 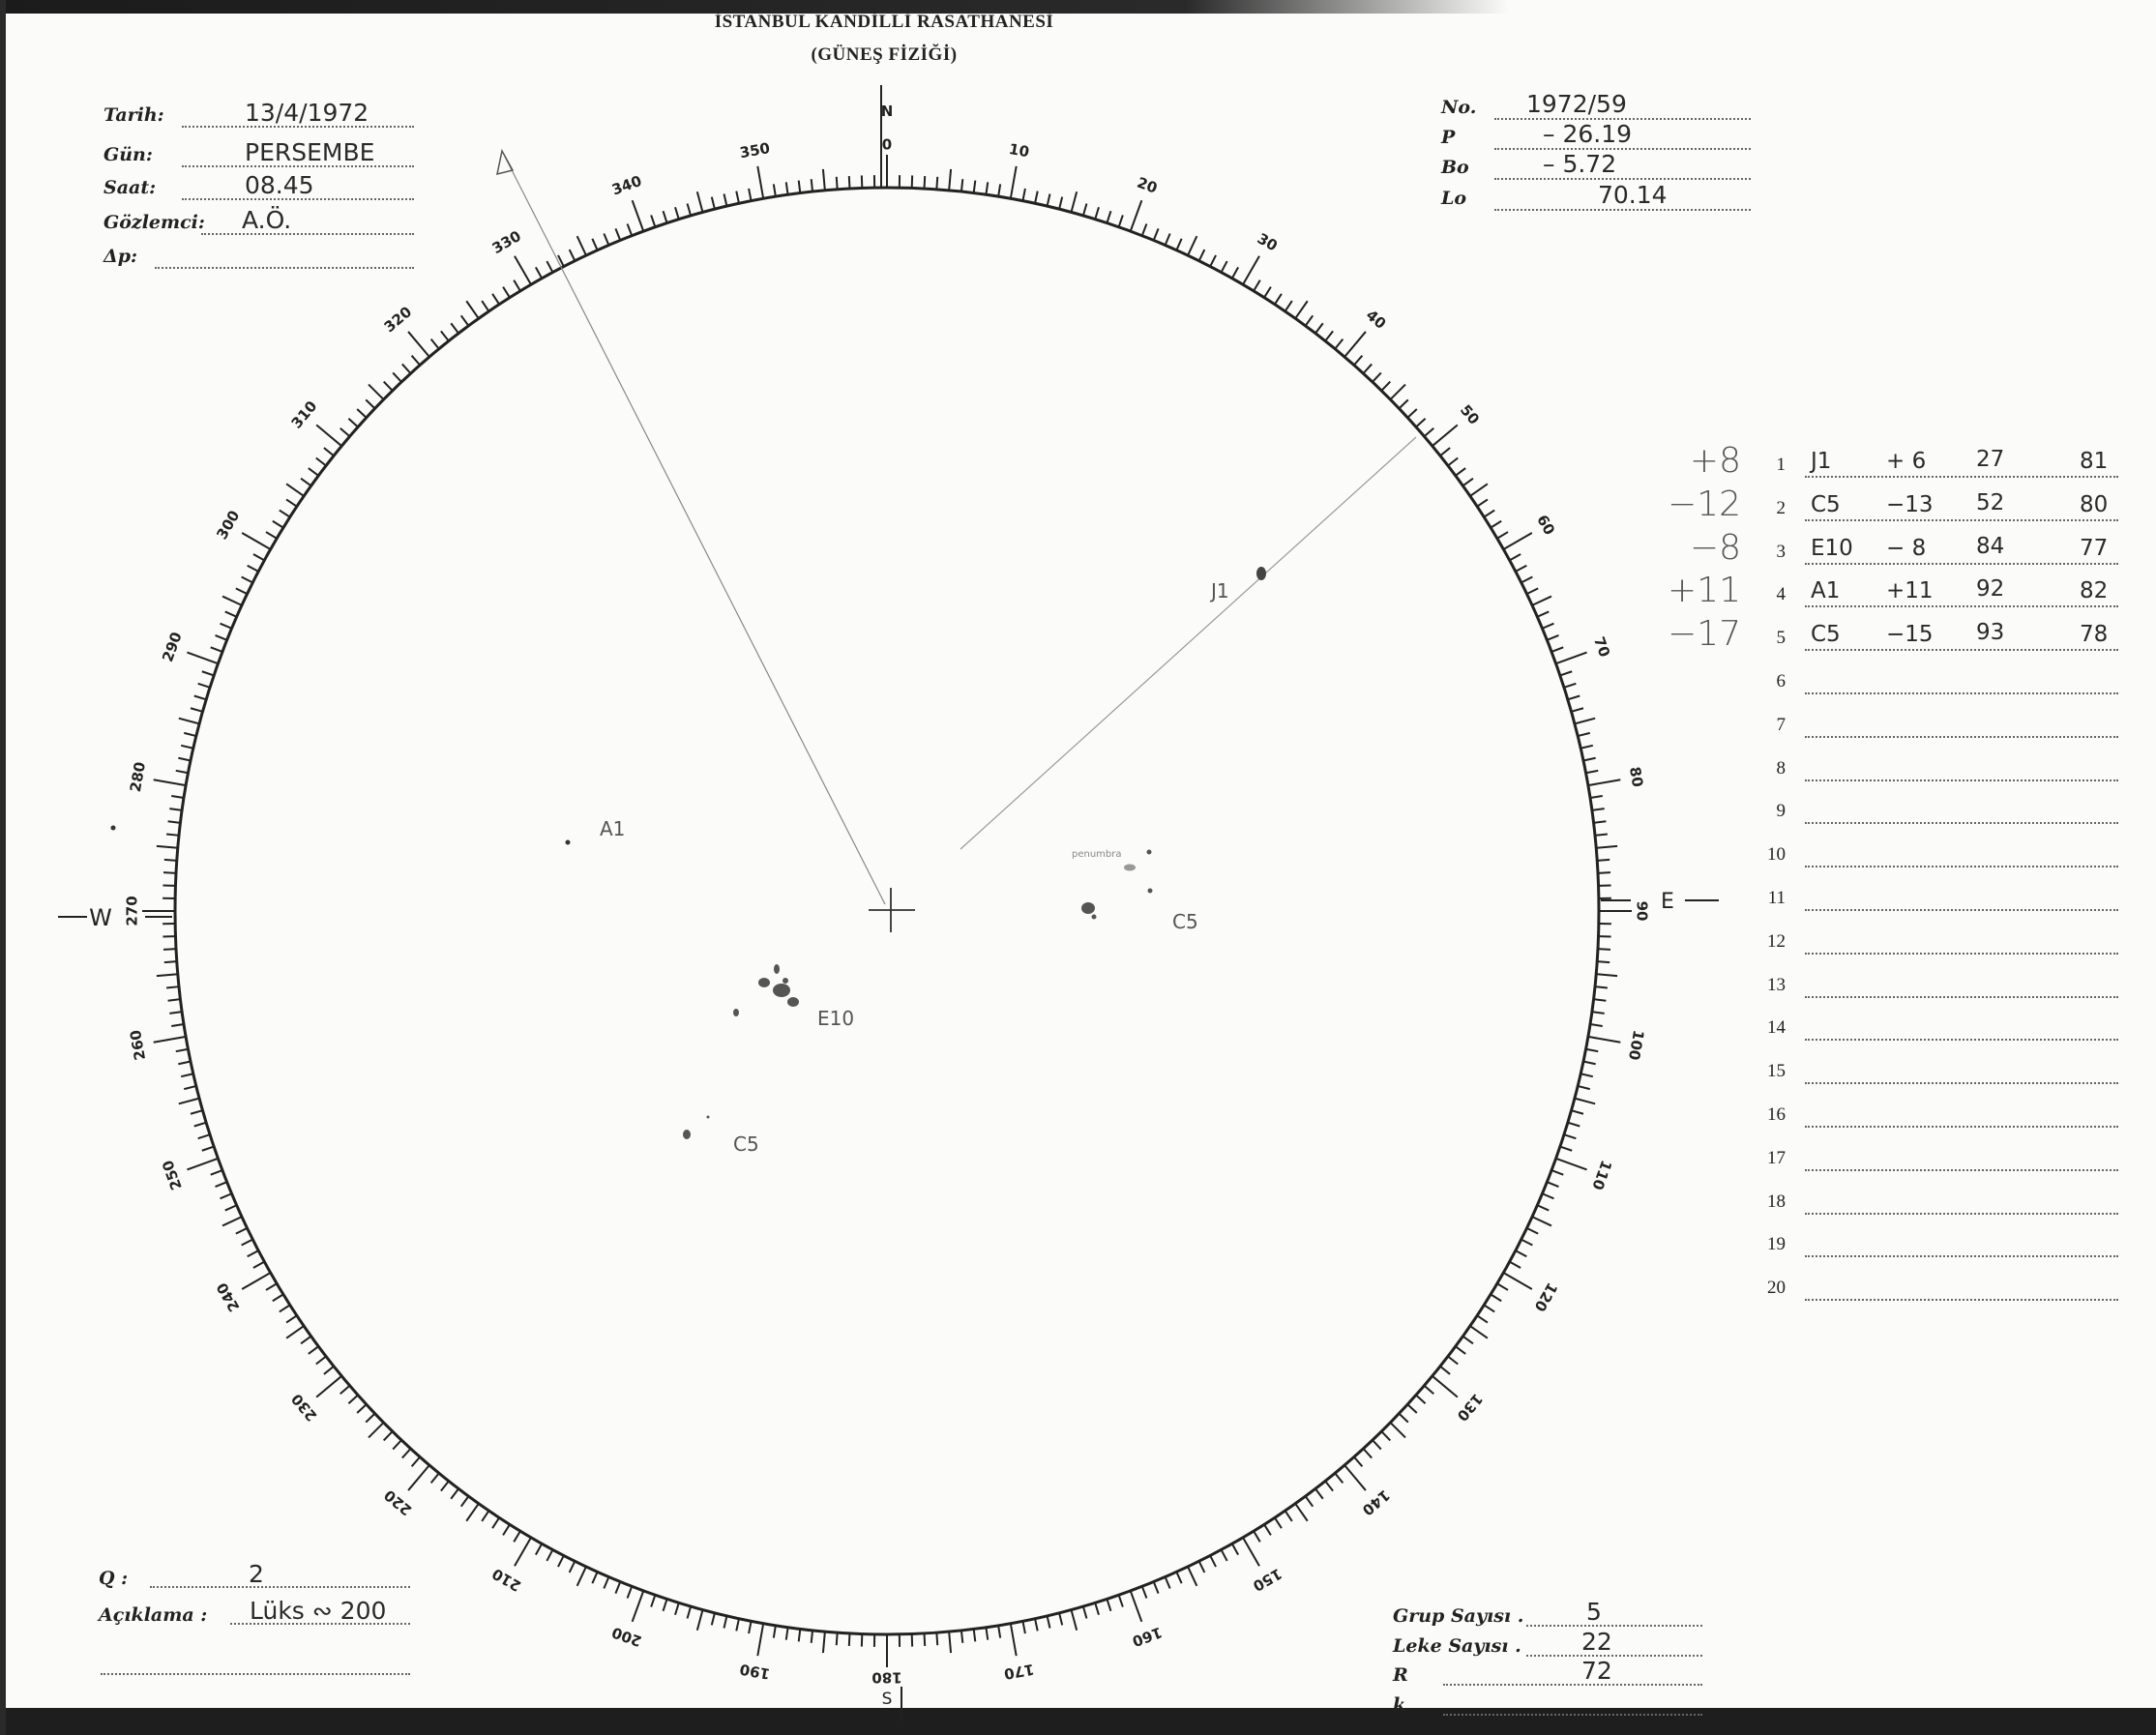 I want to click on cardinal-degree-label: 180, so click(x=886, y=1678).